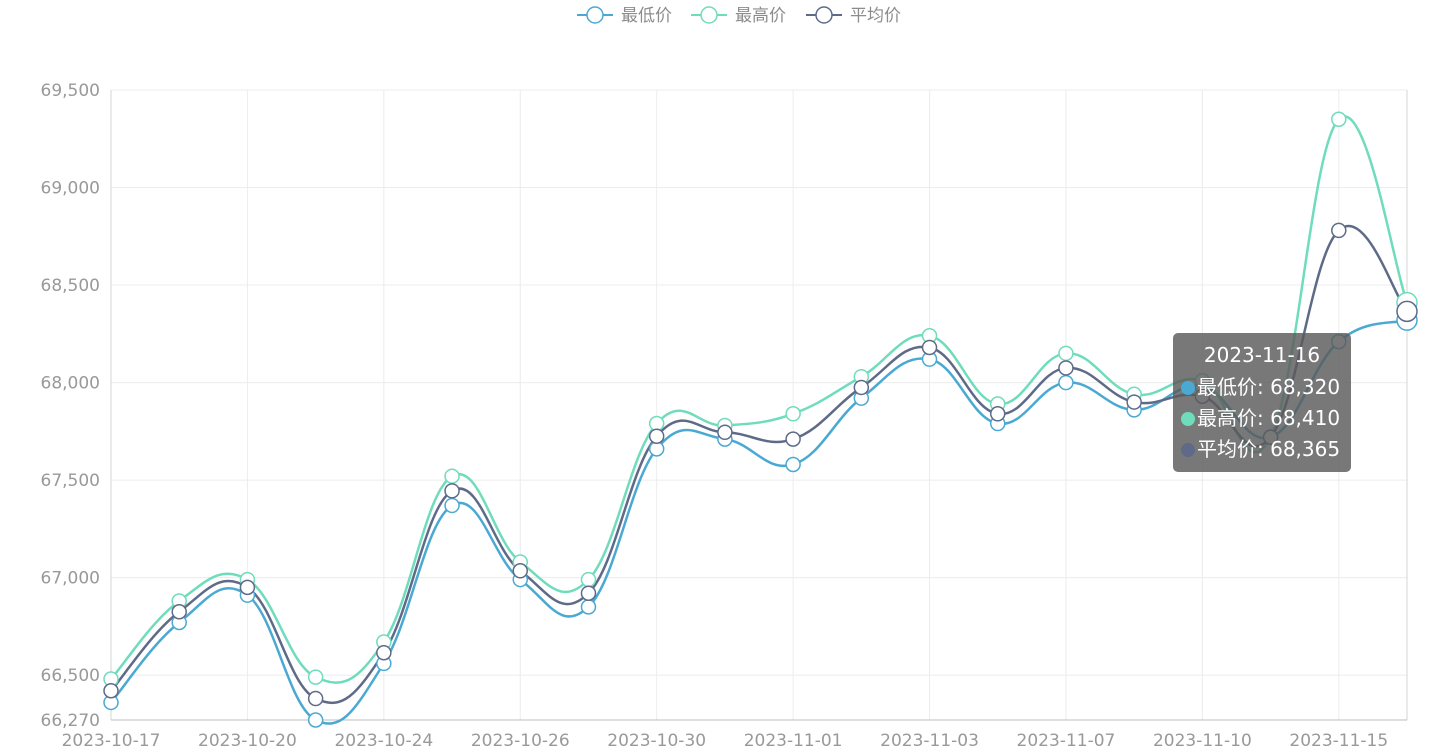 The height and width of the screenshot is (756, 1429). Describe the element at coordinates (595, 15) in the screenshot. I see `legend-marker-low` at that location.